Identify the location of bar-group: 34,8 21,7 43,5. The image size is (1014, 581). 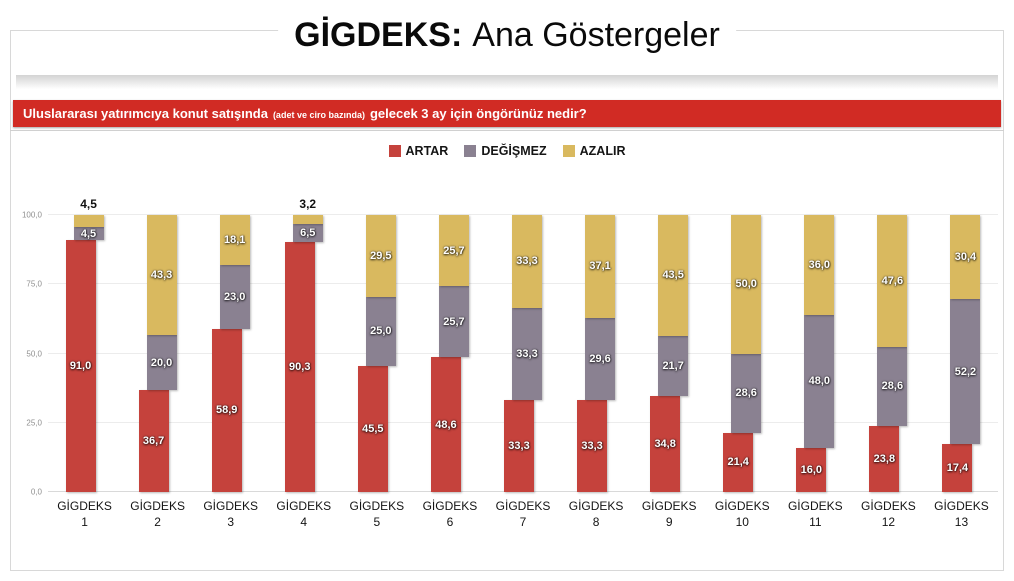
(669, 353).